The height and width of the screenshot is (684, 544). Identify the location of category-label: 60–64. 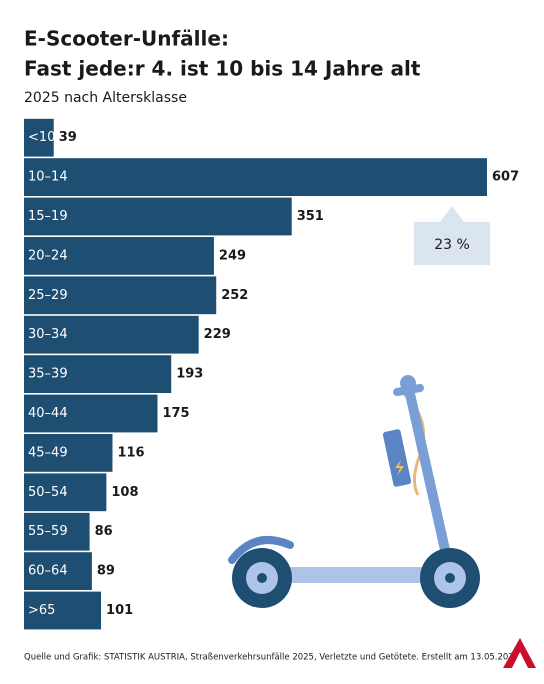
(48, 571).